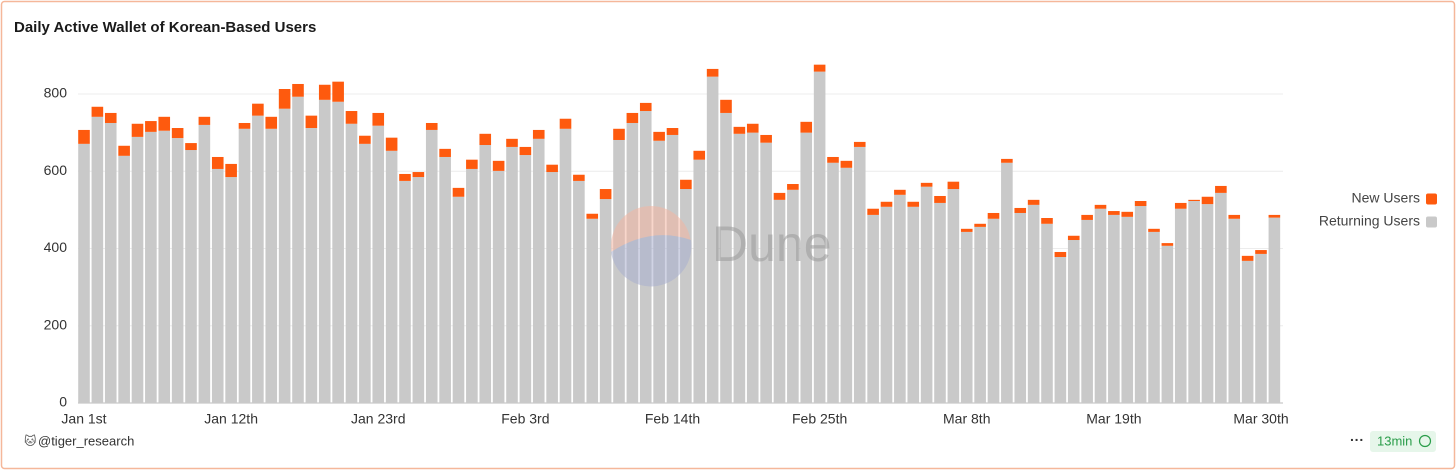  What do you see at coordinates (1394, 440) in the screenshot?
I see `refresh-time: 13min` at bounding box center [1394, 440].